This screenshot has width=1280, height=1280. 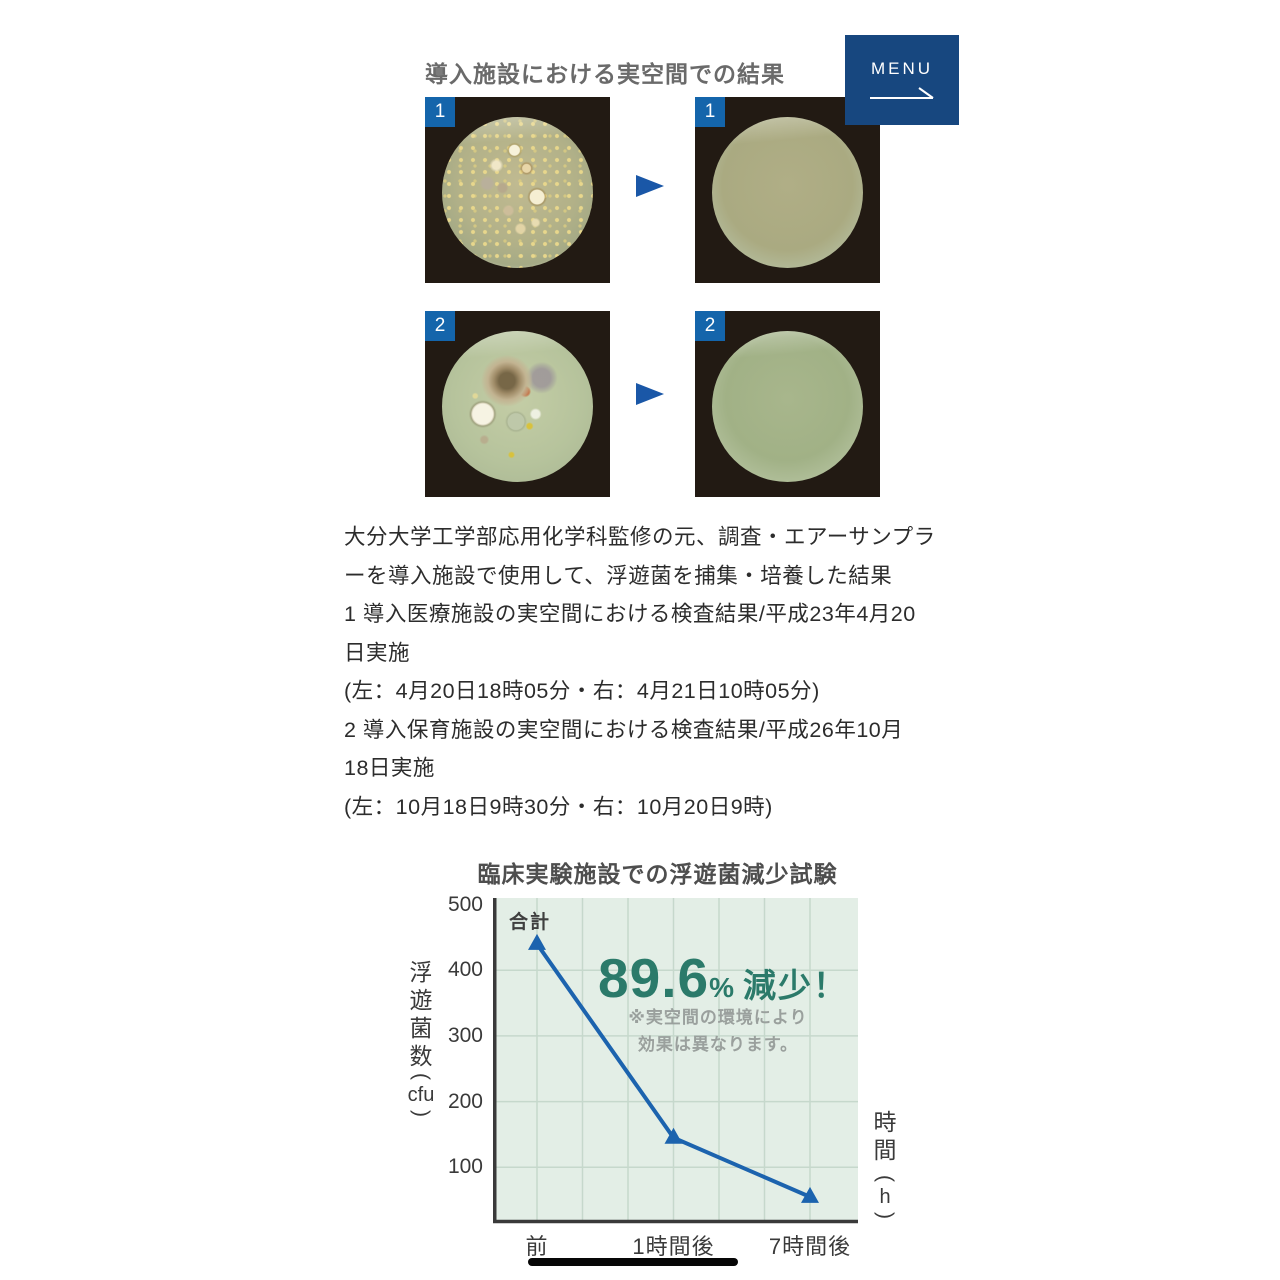 I want to click on x-tick-label: 前, so click(x=537, y=1246).